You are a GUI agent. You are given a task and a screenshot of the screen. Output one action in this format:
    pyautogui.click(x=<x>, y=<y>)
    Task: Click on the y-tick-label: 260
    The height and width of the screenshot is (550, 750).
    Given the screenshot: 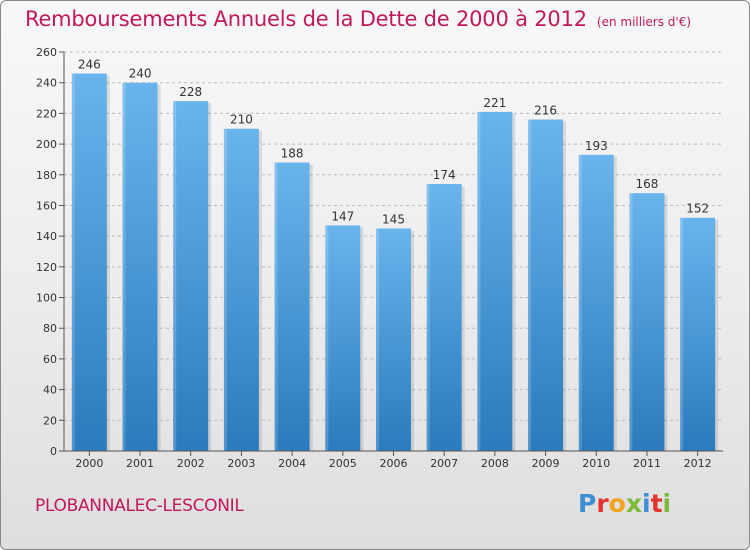 What is the action you would take?
    pyautogui.click(x=46, y=52)
    